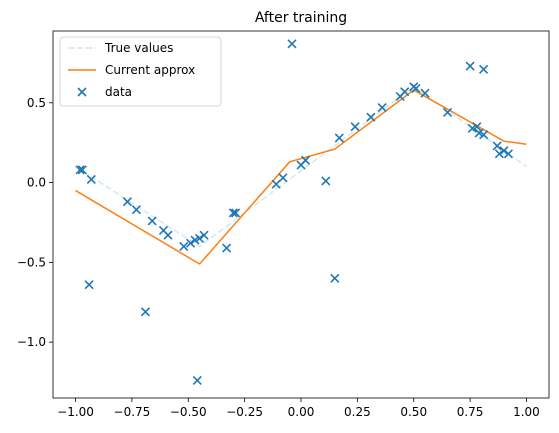 The width and height of the screenshot is (559, 433). Describe the element at coordinates (31, 262) in the screenshot. I see `y-tick-label: −0.5` at that location.